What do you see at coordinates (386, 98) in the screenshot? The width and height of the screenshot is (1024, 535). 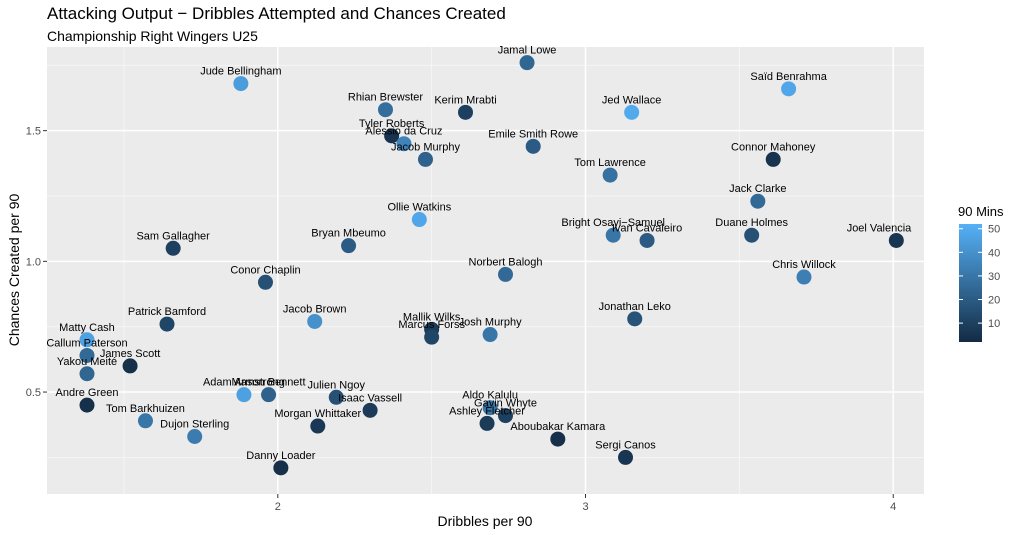 I see `point-label: Rhian Brewster` at bounding box center [386, 98].